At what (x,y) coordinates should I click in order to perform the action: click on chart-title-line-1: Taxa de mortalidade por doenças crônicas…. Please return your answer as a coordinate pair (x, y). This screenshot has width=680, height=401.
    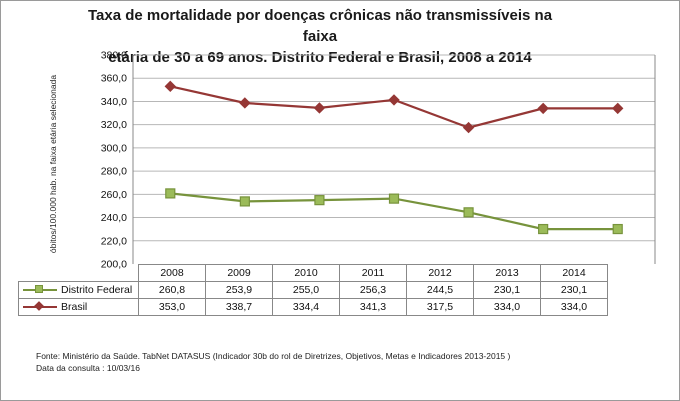
    Looking at the image, I should click on (320, 26).